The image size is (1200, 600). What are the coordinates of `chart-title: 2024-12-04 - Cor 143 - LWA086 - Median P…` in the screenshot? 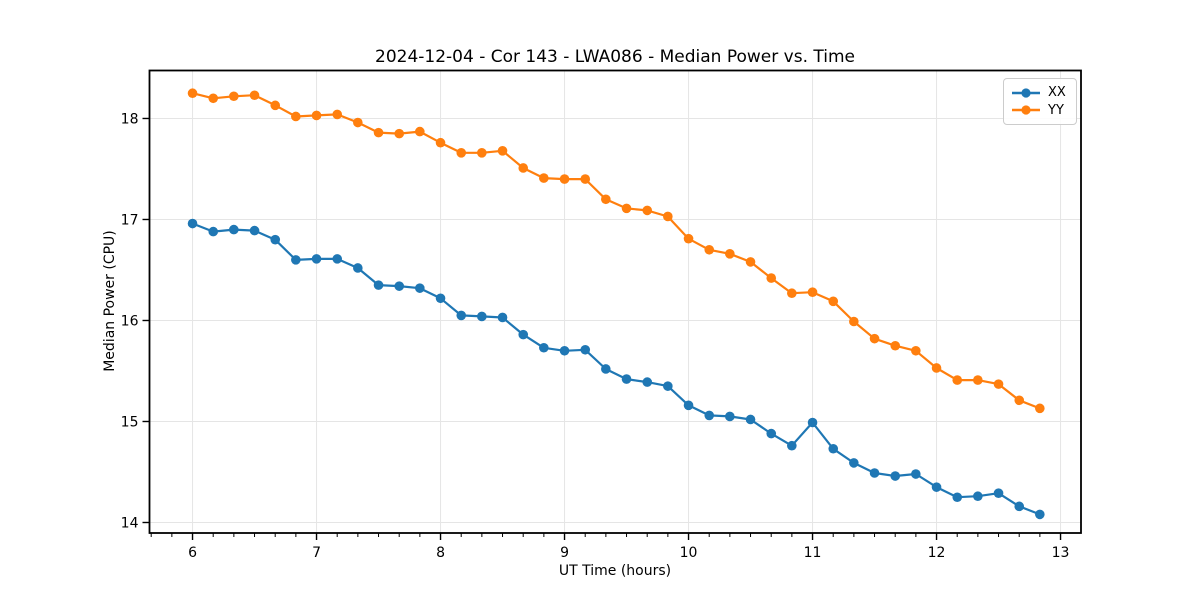 It's located at (615, 57).